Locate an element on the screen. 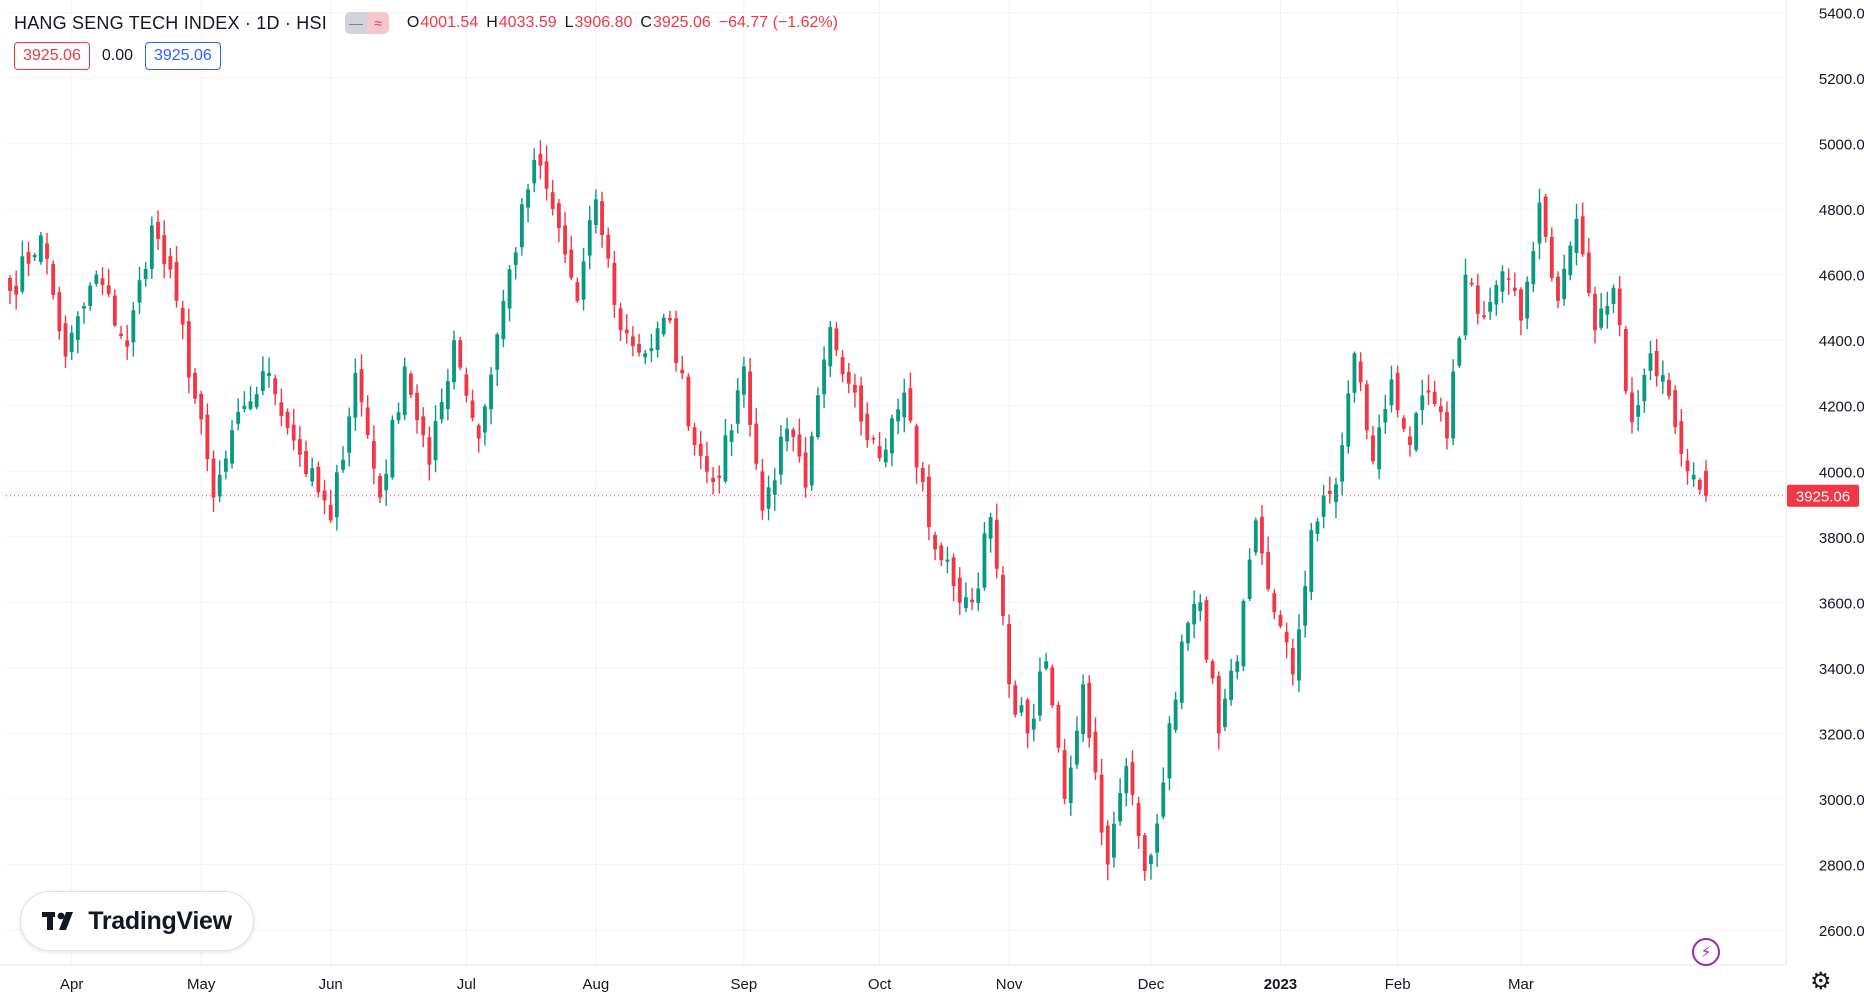  price-tick-label: 3000.00 is located at coordinates (1841, 800).